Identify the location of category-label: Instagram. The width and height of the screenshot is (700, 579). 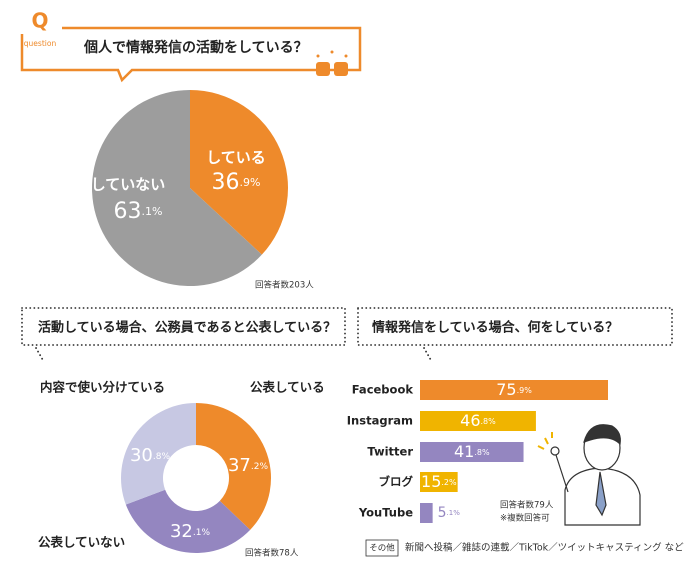
(380, 421).